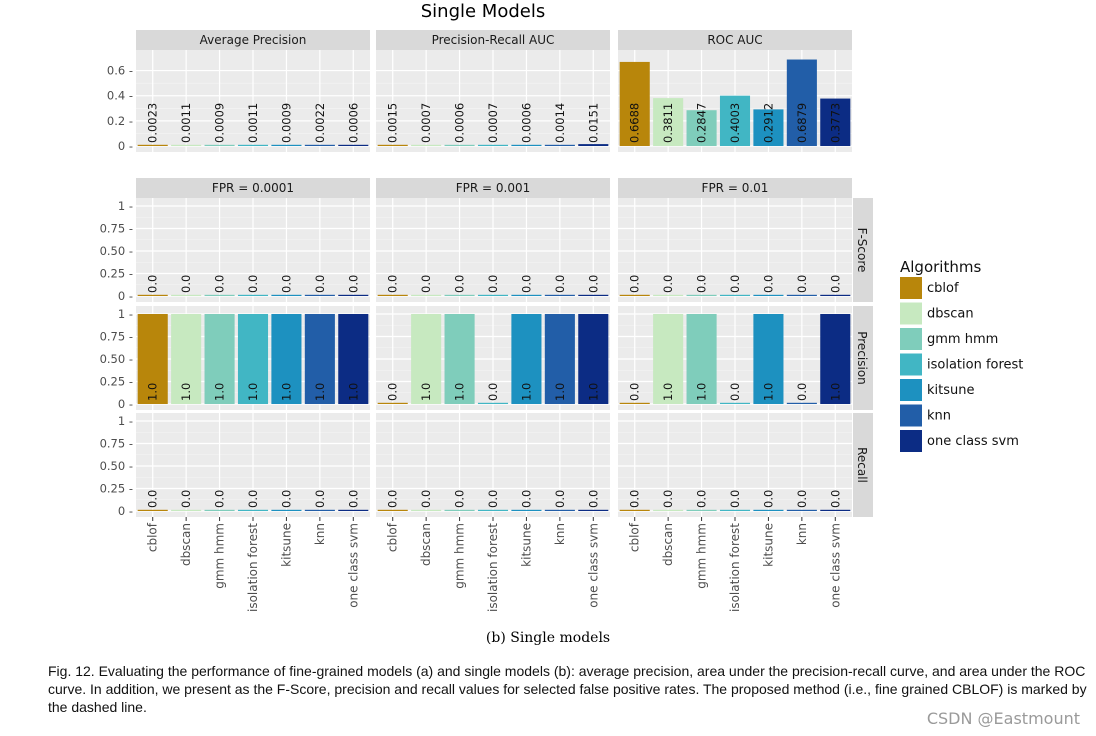 The height and width of the screenshot is (736, 1096). I want to click on facet-column-title: FPR = 0.01, so click(735, 188).